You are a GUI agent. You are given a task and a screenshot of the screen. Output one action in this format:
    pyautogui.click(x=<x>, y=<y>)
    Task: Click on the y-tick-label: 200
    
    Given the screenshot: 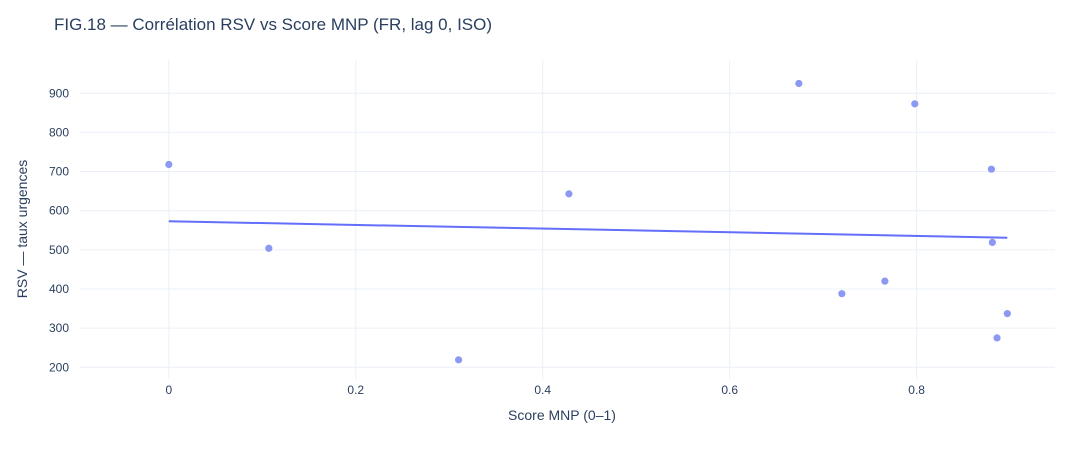 What is the action you would take?
    pyautogui.click(x=59, y=367)
    